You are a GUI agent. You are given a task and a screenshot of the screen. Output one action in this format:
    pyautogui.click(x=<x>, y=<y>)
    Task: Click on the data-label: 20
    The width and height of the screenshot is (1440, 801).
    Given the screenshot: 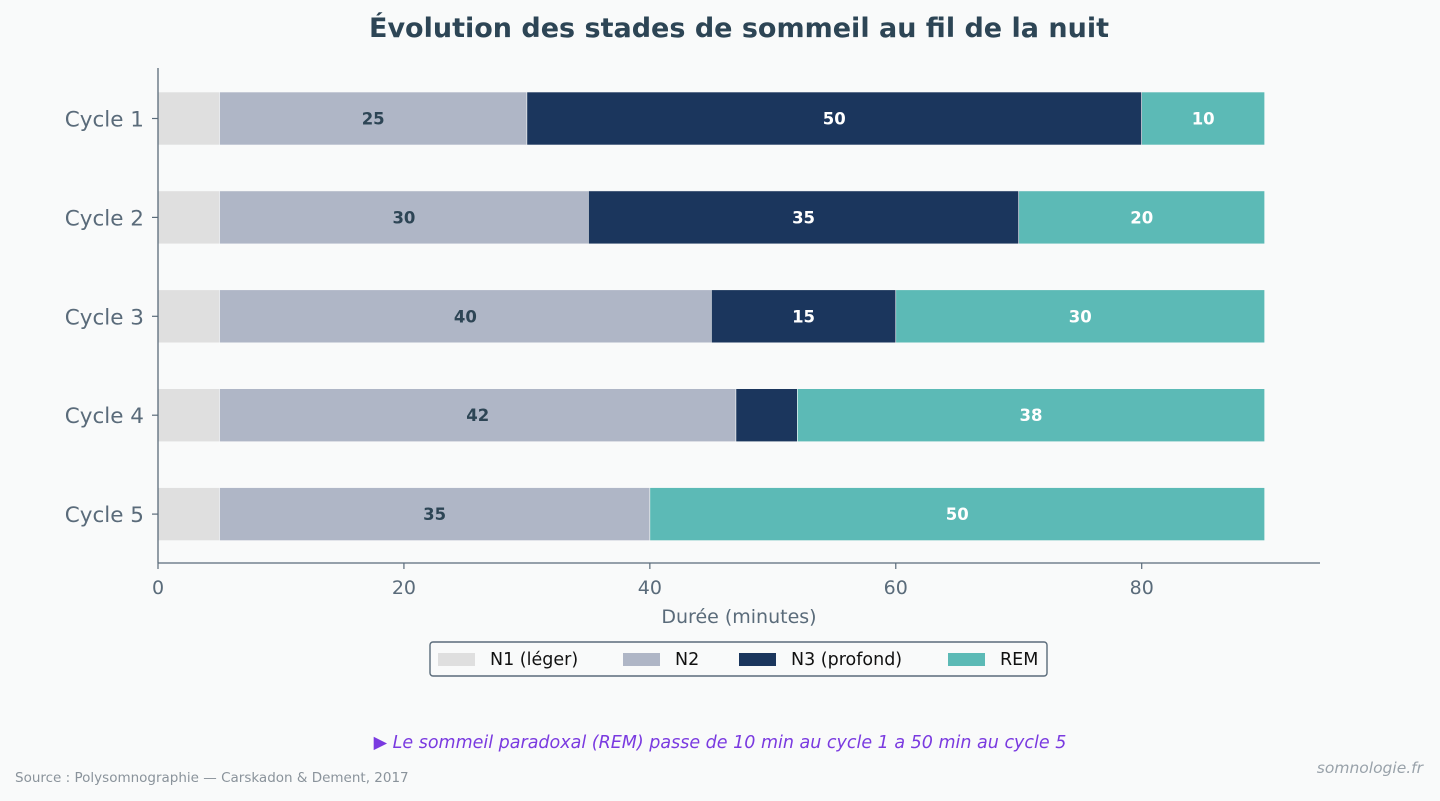 What is the action you would take?
    pyautogui.click(x=1141, y=217)
    